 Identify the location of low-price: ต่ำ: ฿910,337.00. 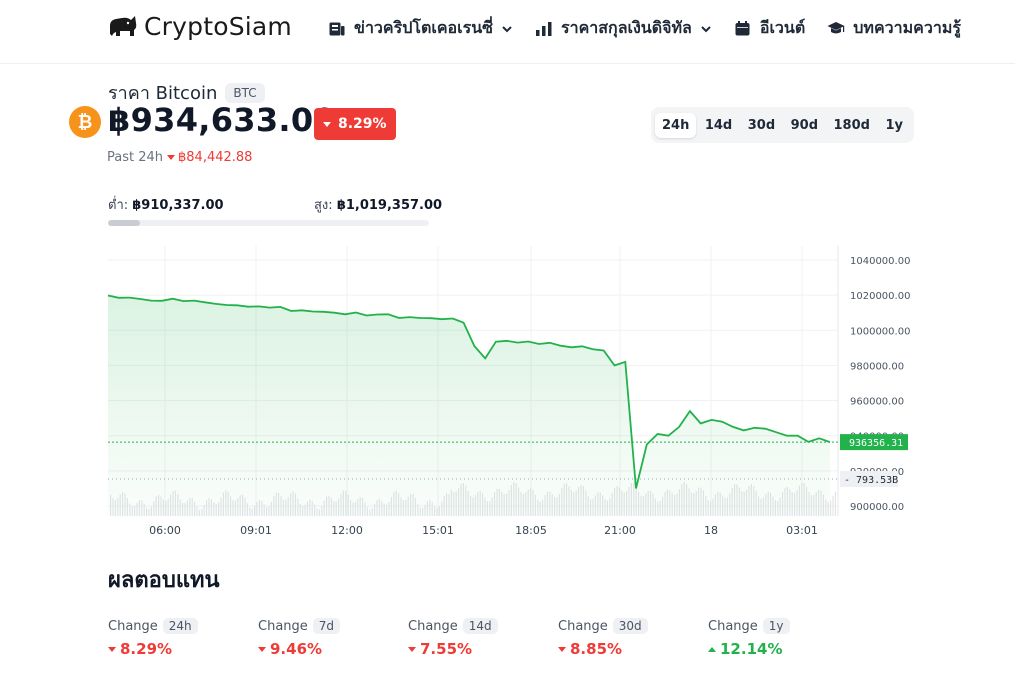
(166, 204).